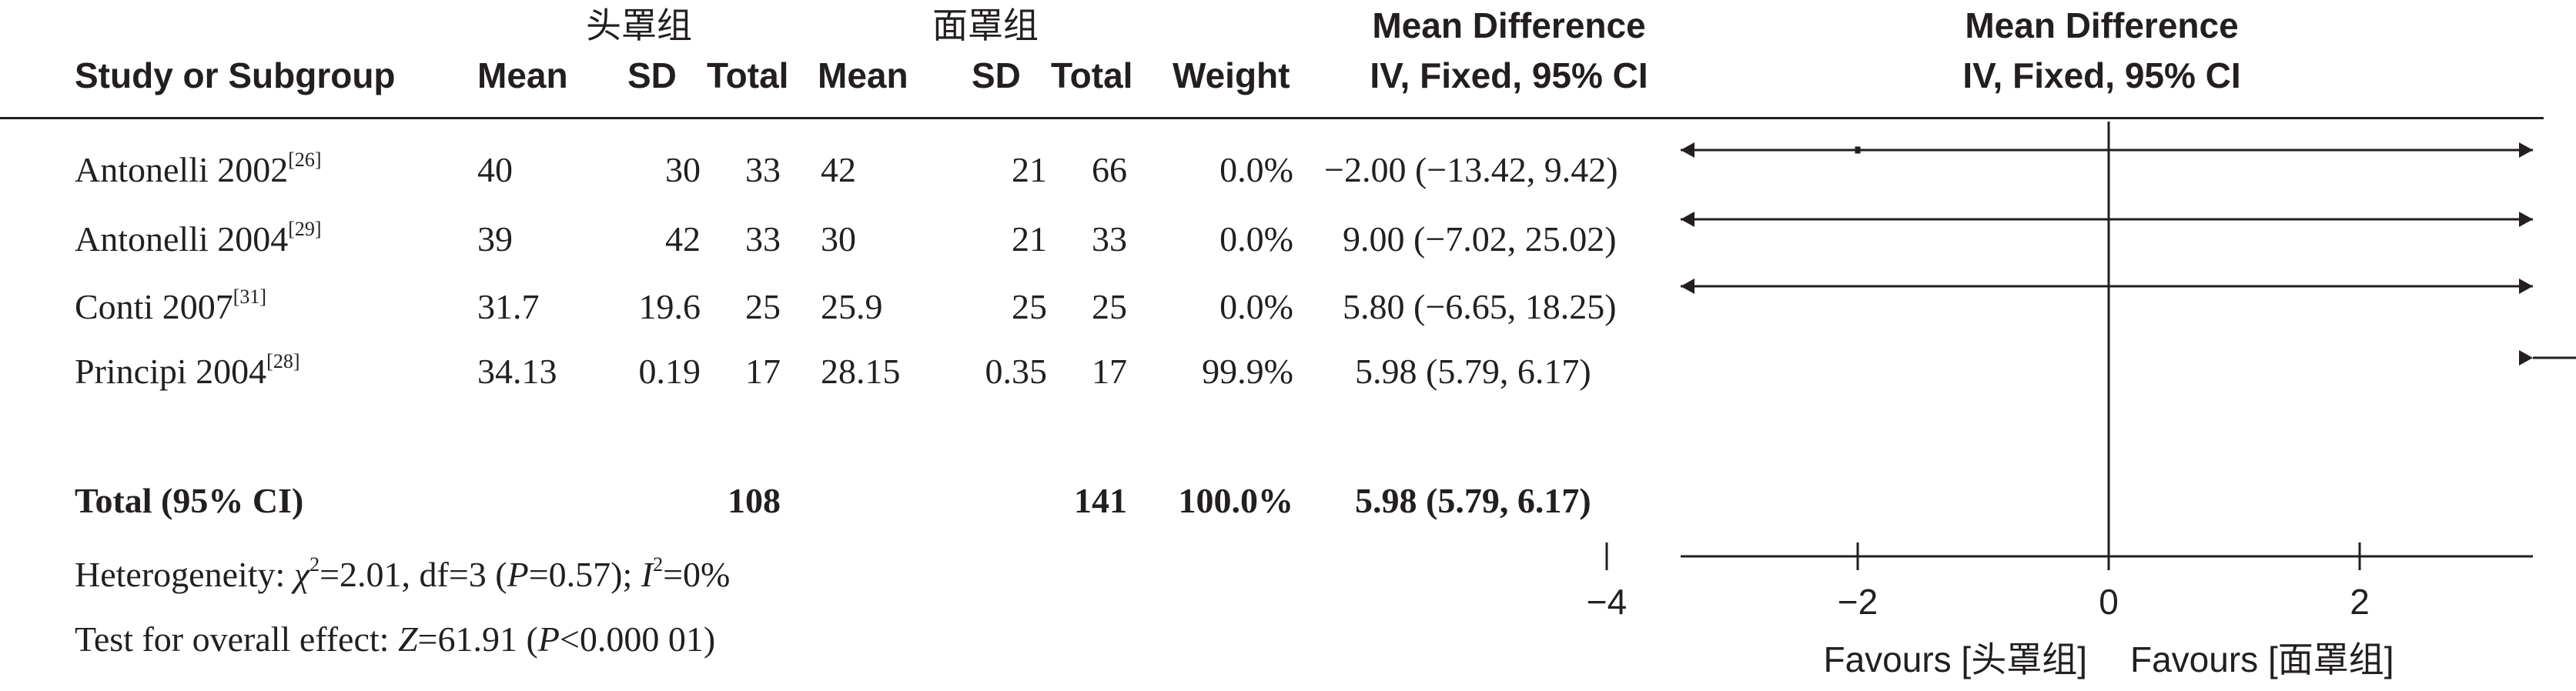 This screenshot has height=691, width=2576. What do you see at coordinates (1272, 118) in the screenshot?
I see `header-rule` at bounding box center [1272, 118].